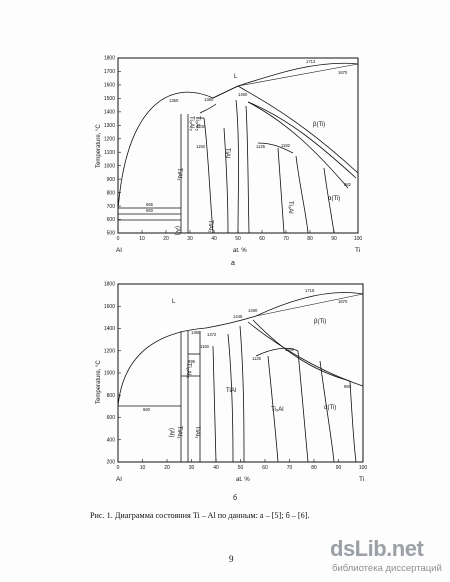 Image resolution: width=450 pixels, height=582 pixels. I want to click on panel-label-a: a, so click(233, 263).